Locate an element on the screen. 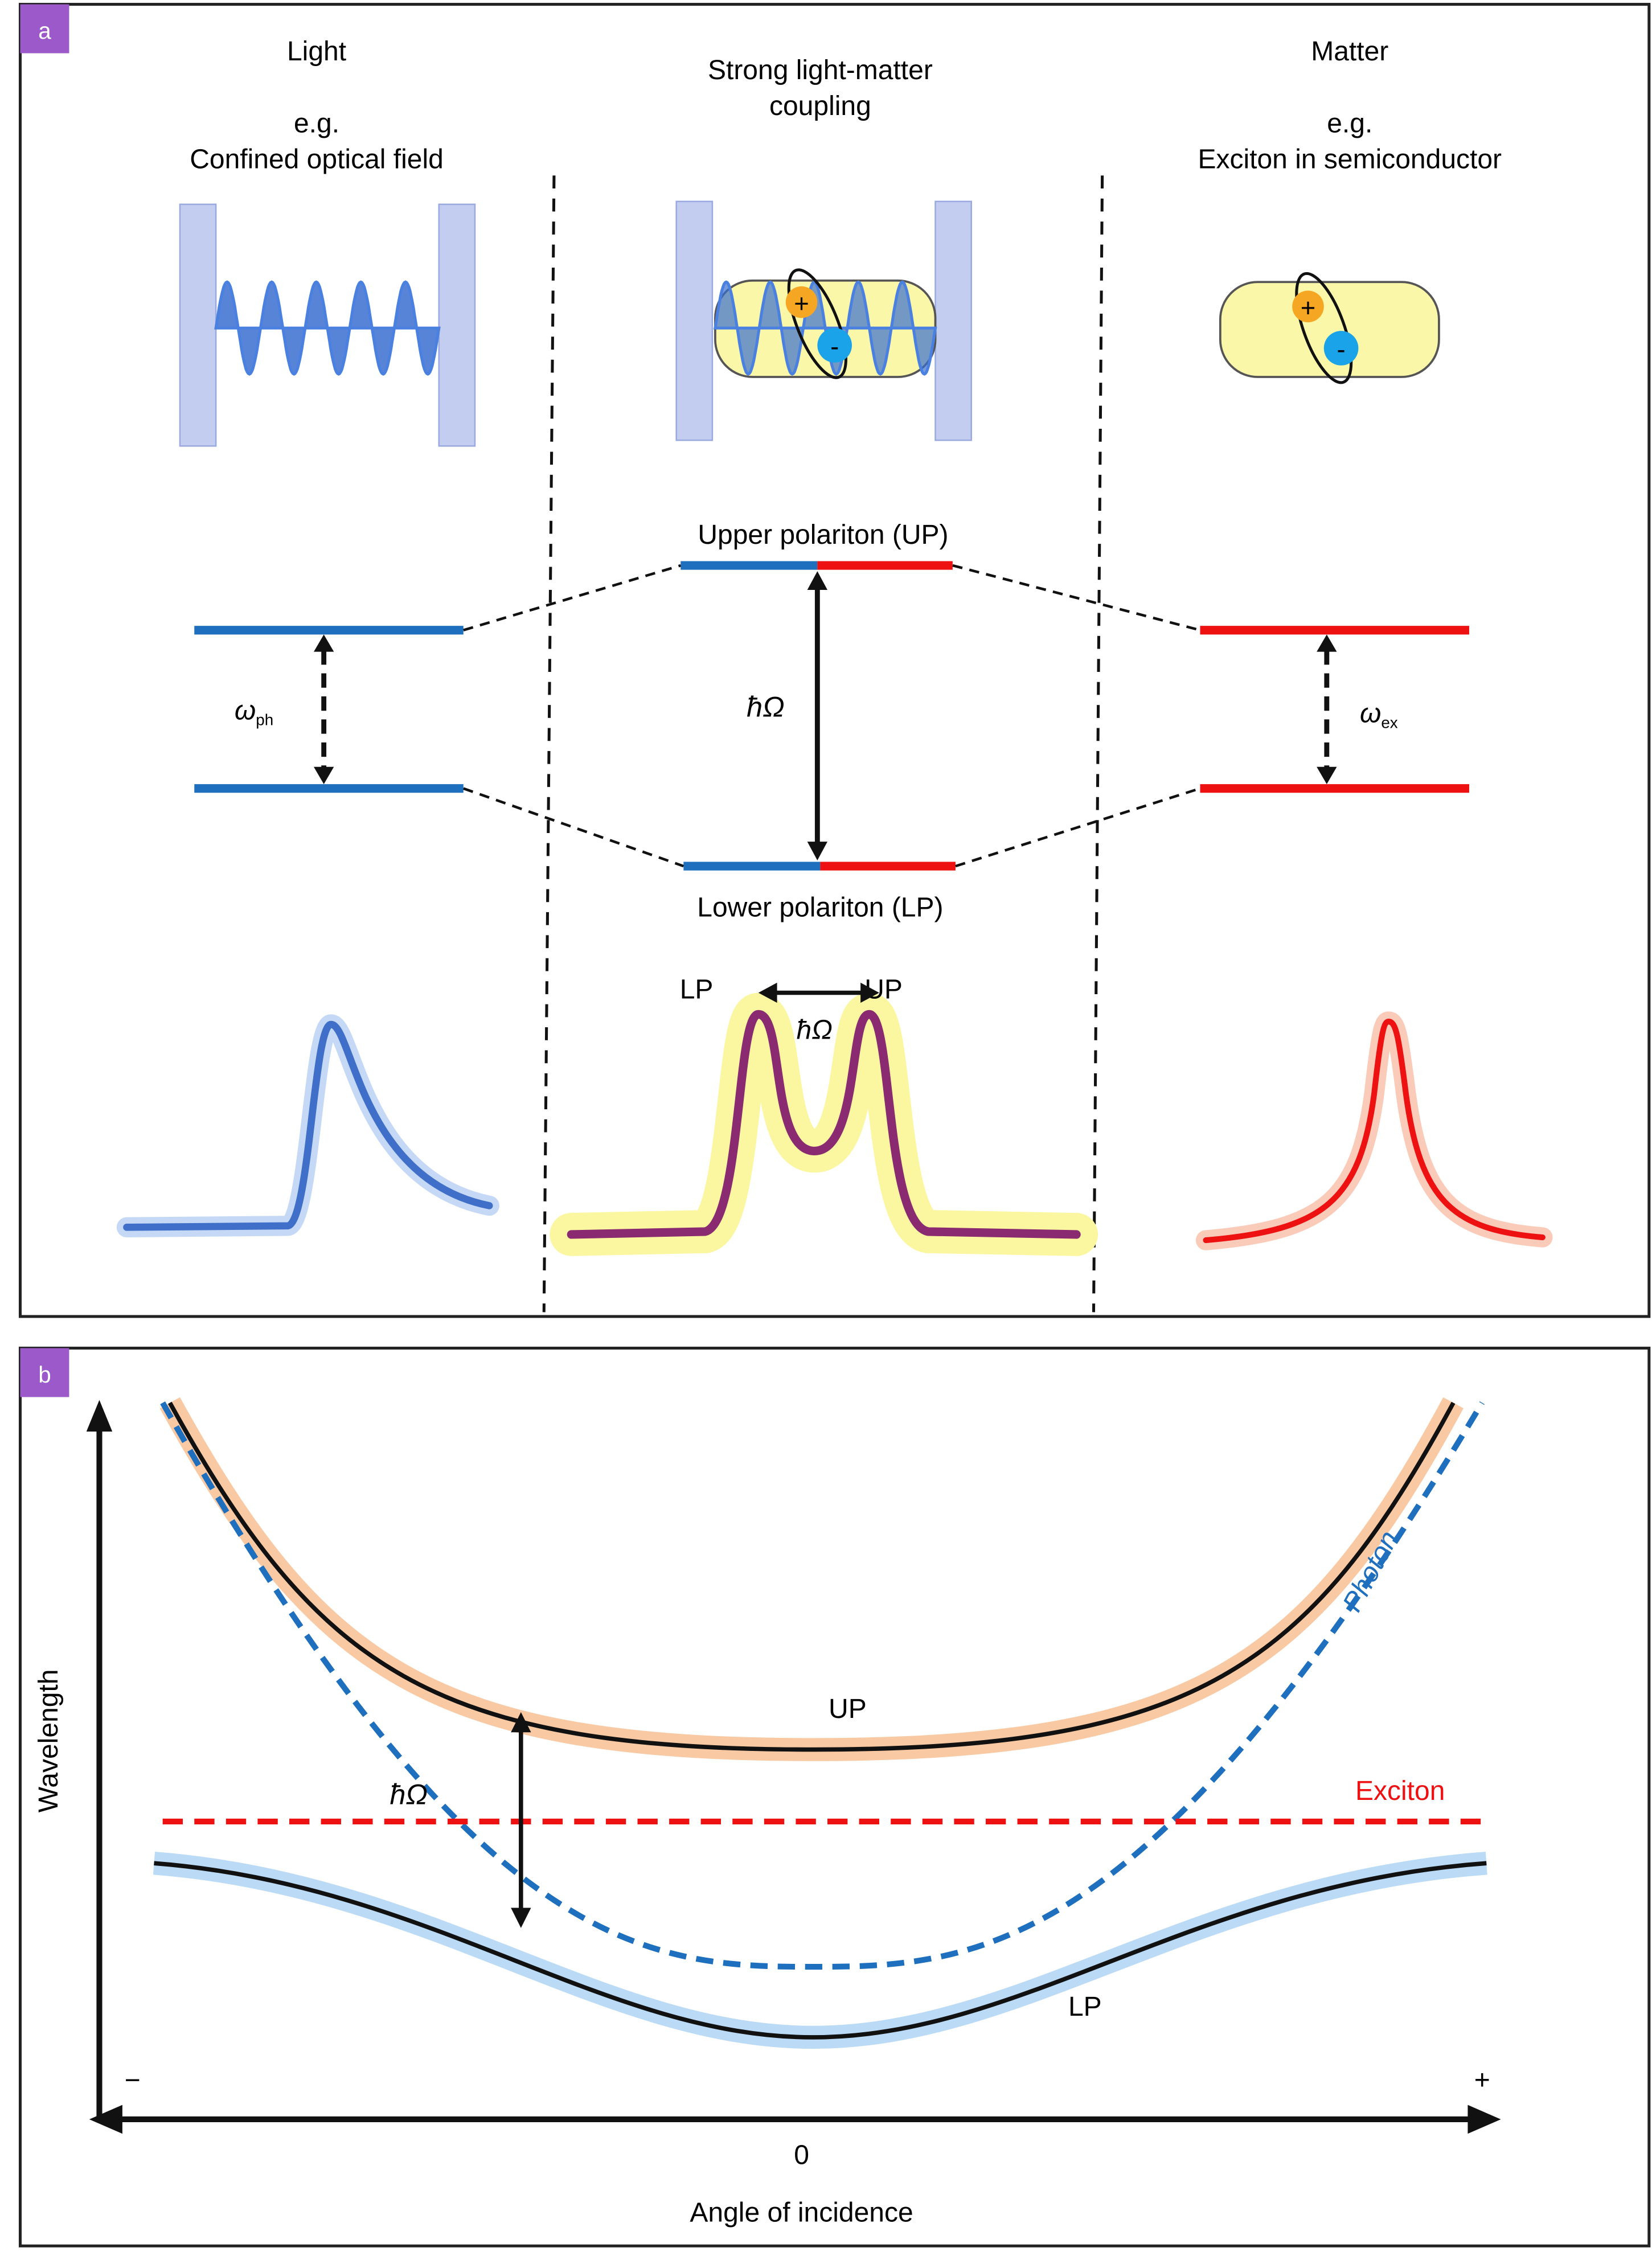  omega-ph-label: ωph is located at coordinates (254, 711).